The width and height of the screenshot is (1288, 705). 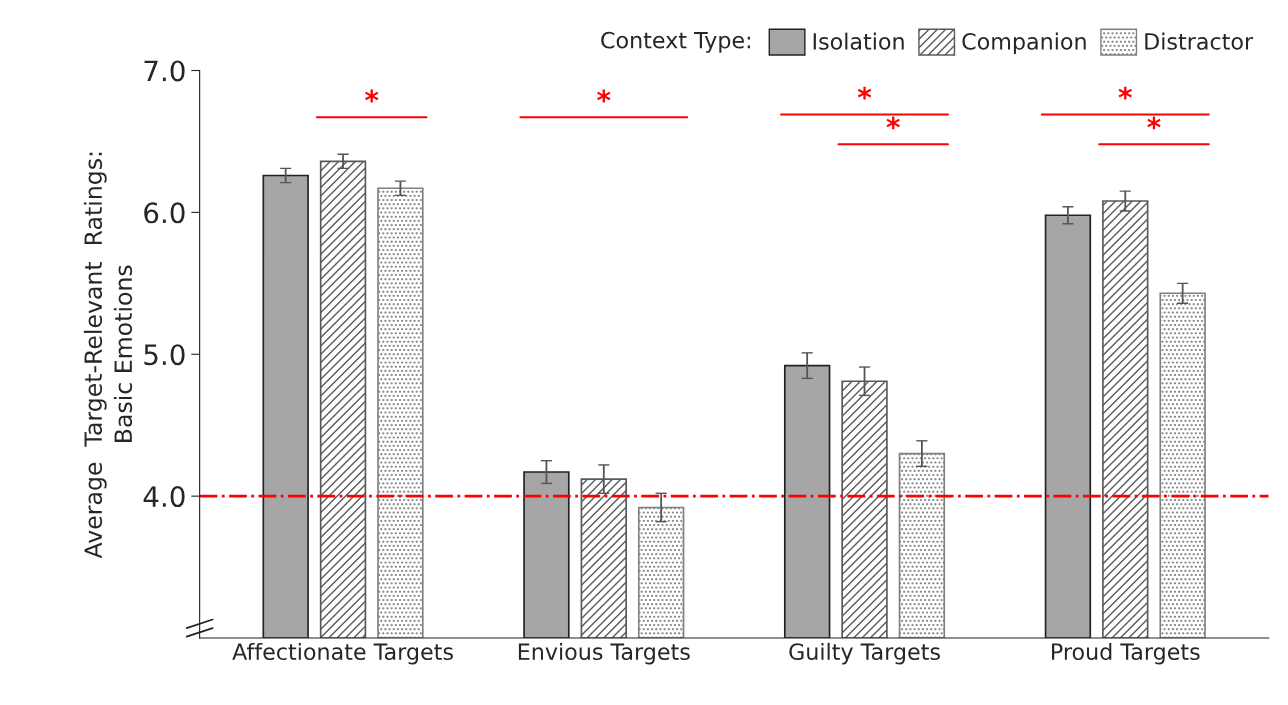 I want to click on x-tick-label: Affectionate Targets, so click(x=342, y=653).